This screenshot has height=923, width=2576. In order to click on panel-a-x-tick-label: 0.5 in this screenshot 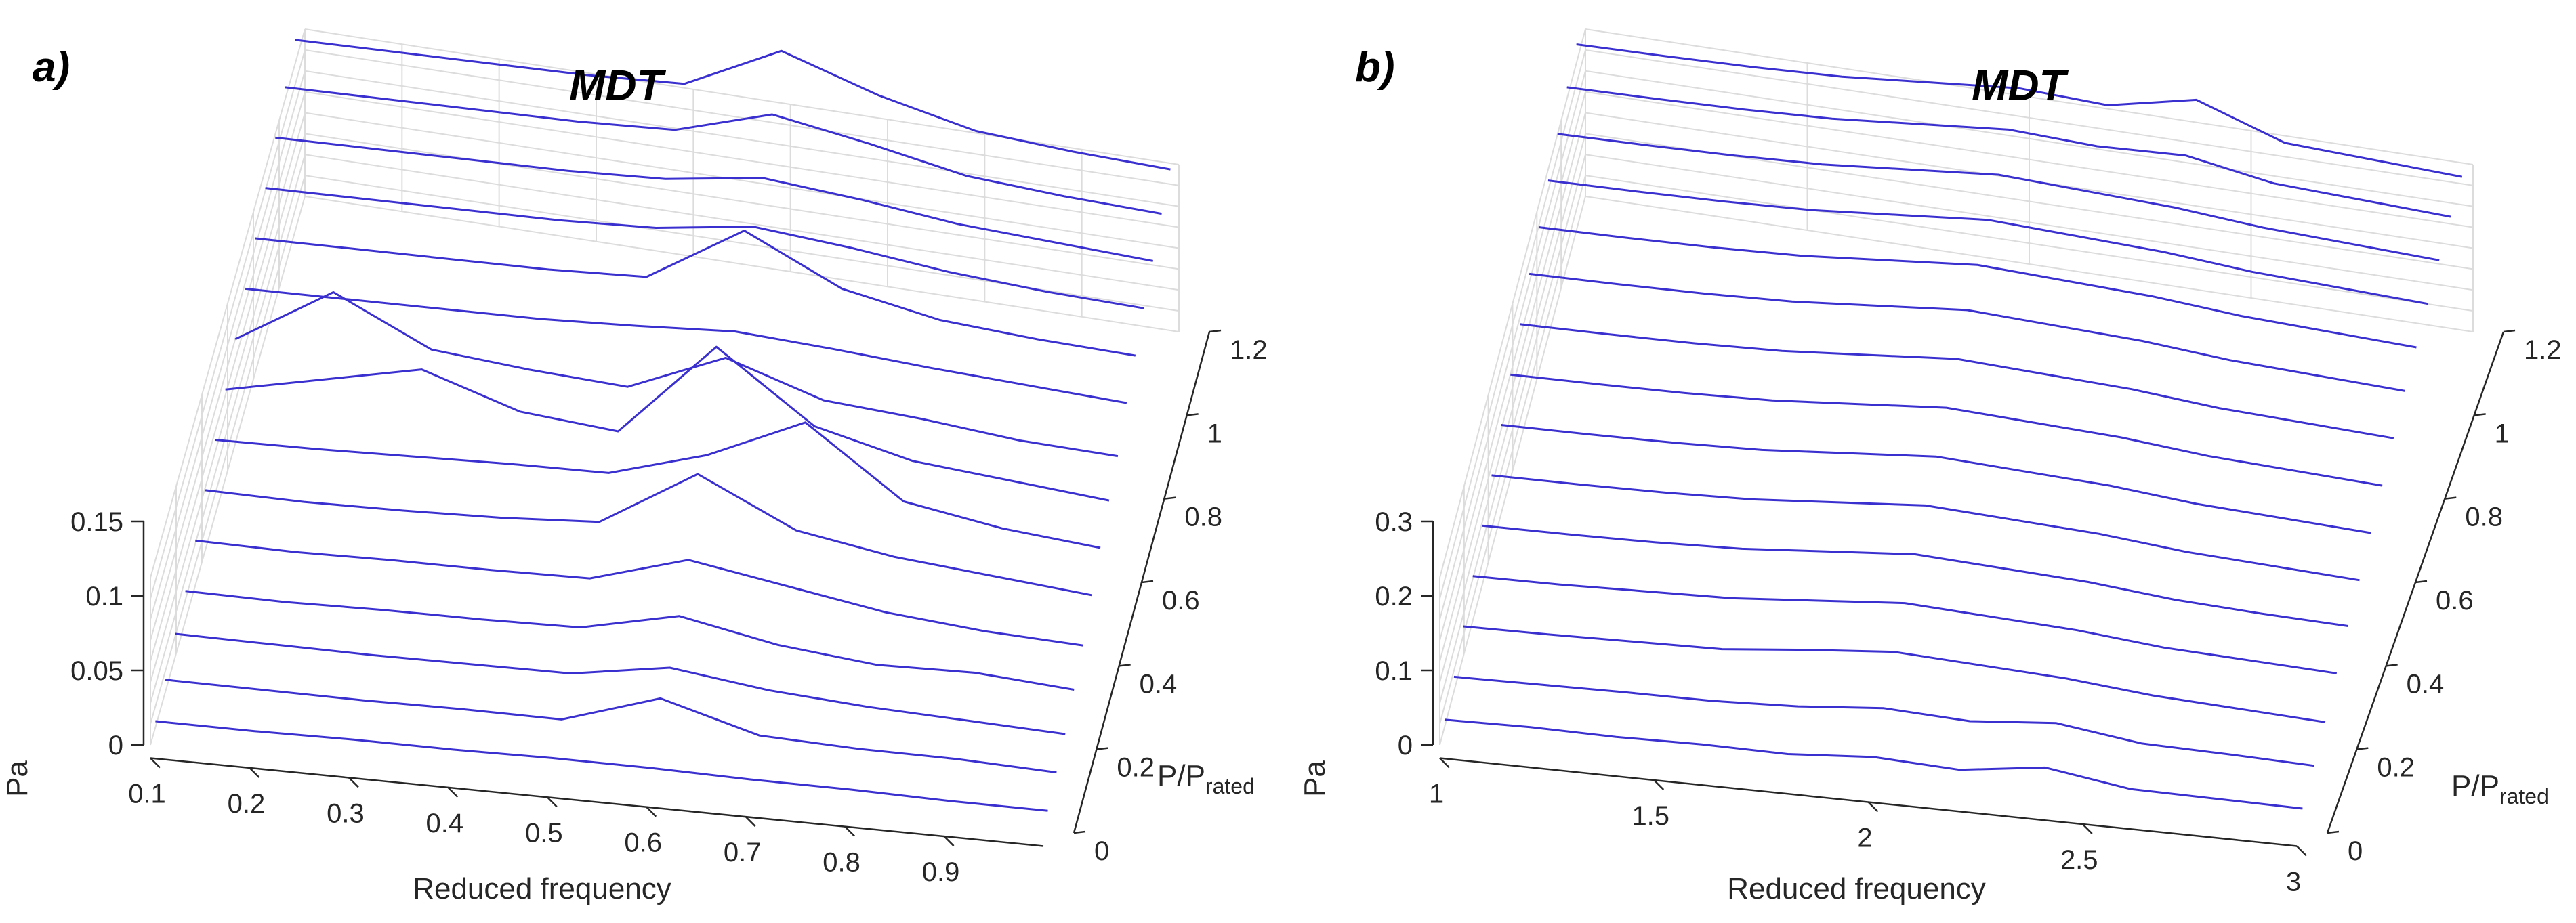, I will do `click(544, 833)`.